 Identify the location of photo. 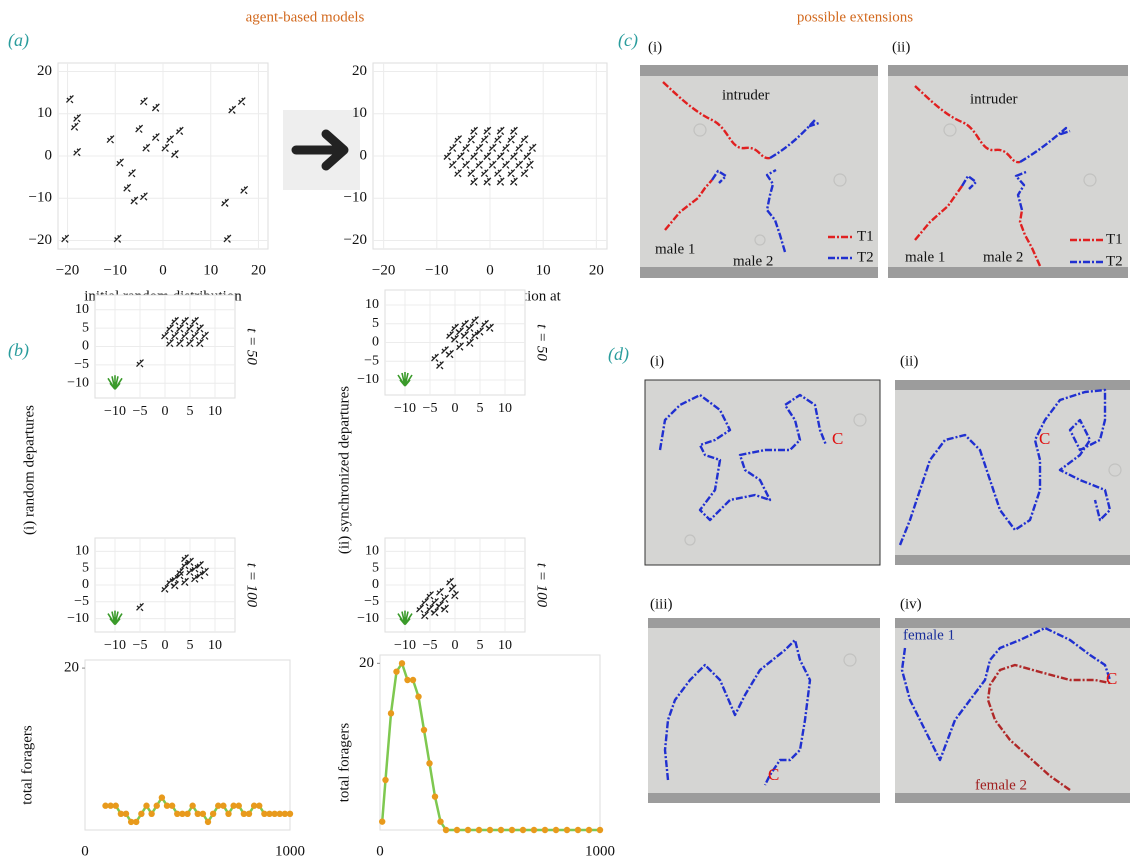
(1012, 710).